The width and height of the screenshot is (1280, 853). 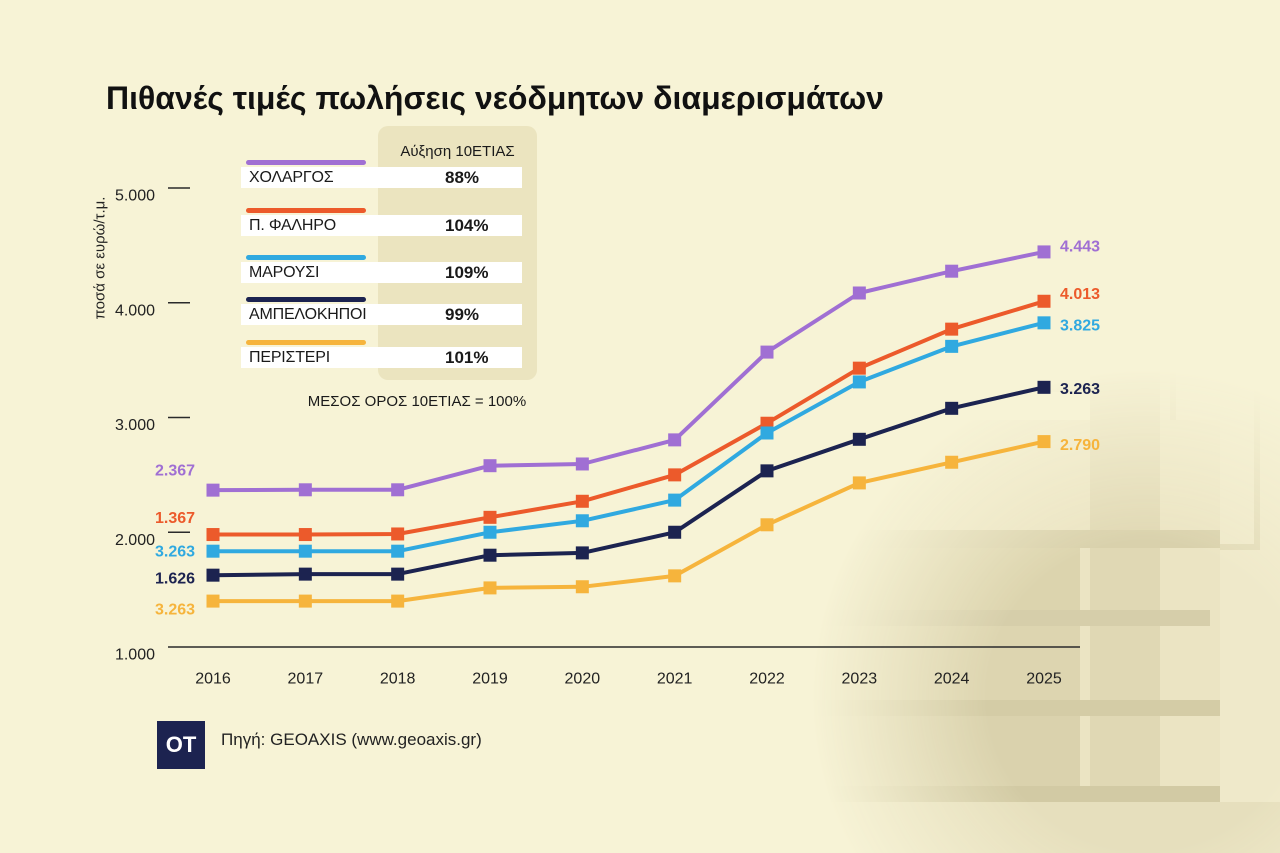 I want to click on legend-bar: ΜΑΡΟΥΣΙ 109%, so click(x=381, y=272).